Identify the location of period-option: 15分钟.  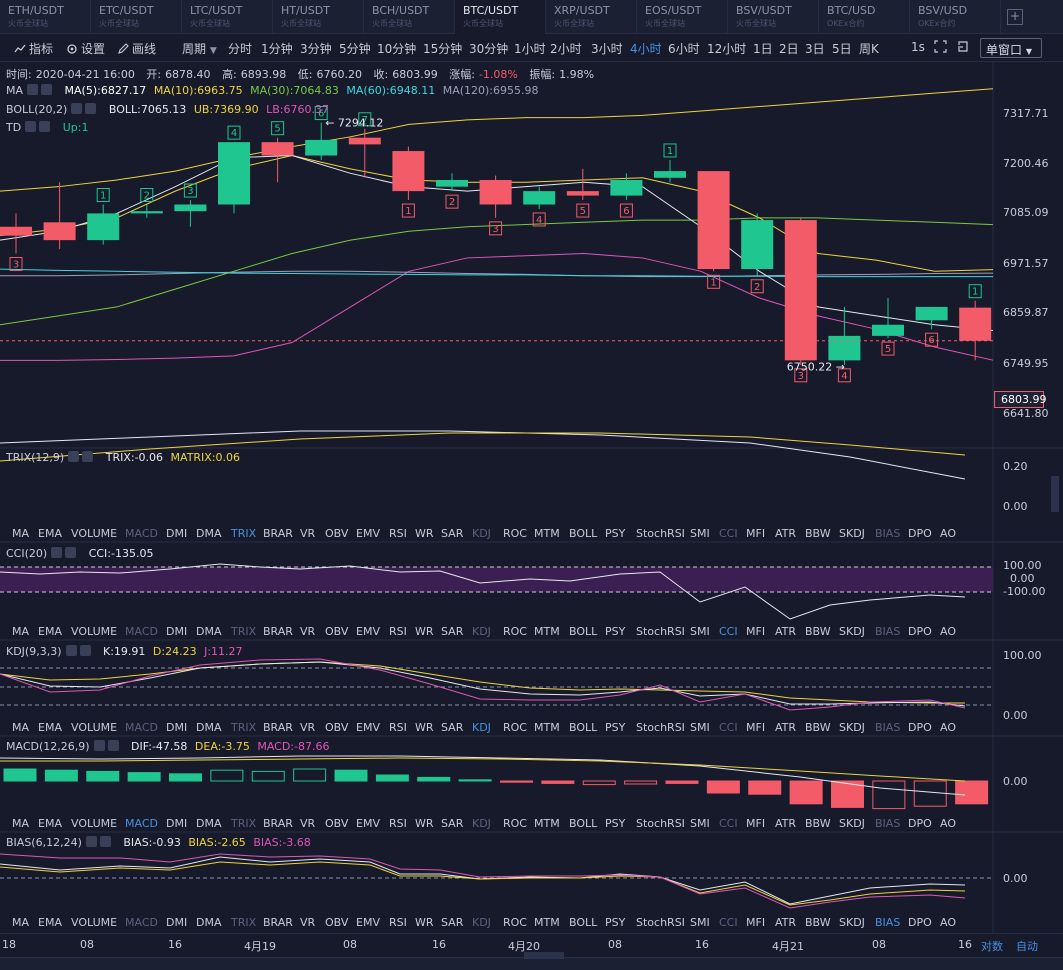
(443, 49).